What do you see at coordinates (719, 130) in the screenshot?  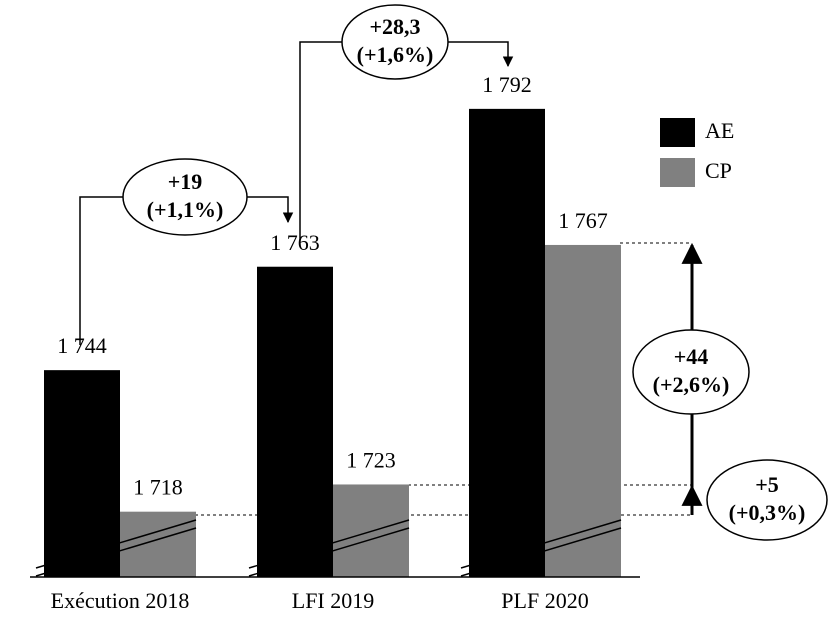 I see `legend-label: AE` at bounding box center [719, 130].